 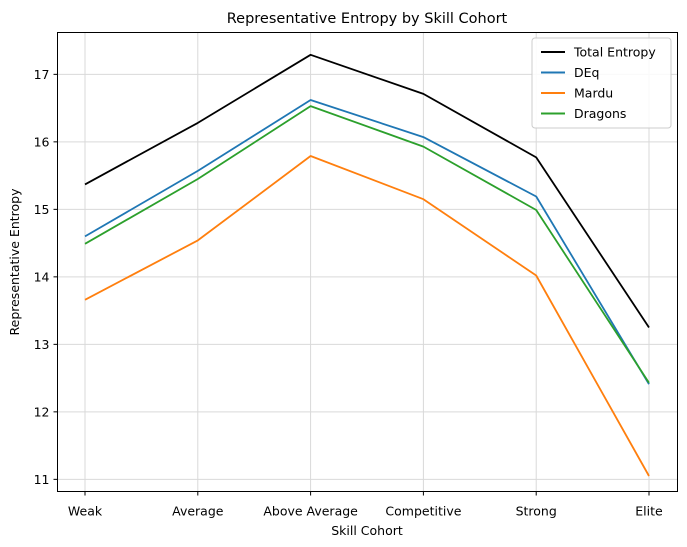 I want to click on x-tick-label: Average, so click(x=198, y=511).